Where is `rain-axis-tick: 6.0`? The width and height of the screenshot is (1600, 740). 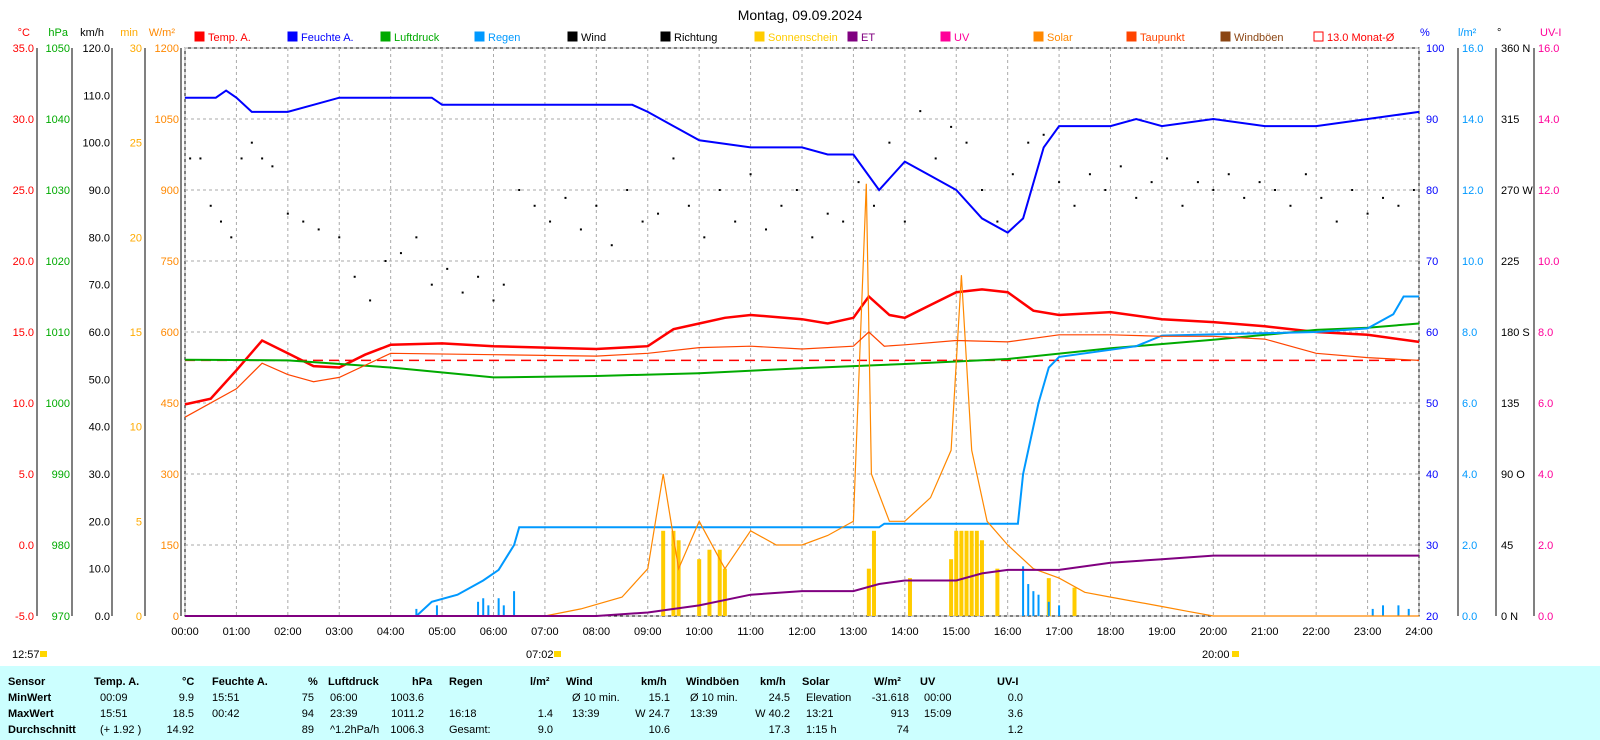
rain-axis-tick: 6.0 is located at coordinates (1469, 404).